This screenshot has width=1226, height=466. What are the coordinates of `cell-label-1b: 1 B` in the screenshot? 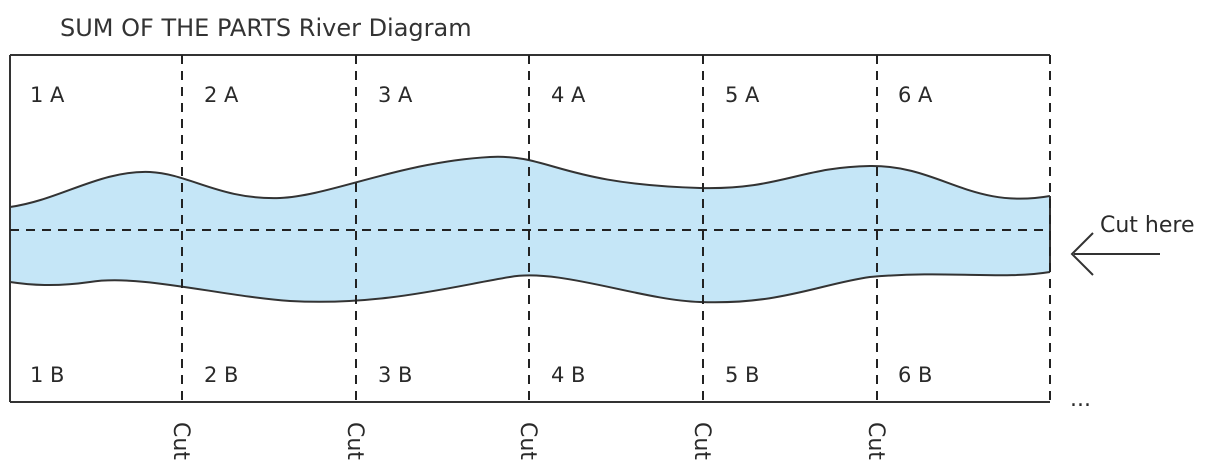 It's located at (47, 375).